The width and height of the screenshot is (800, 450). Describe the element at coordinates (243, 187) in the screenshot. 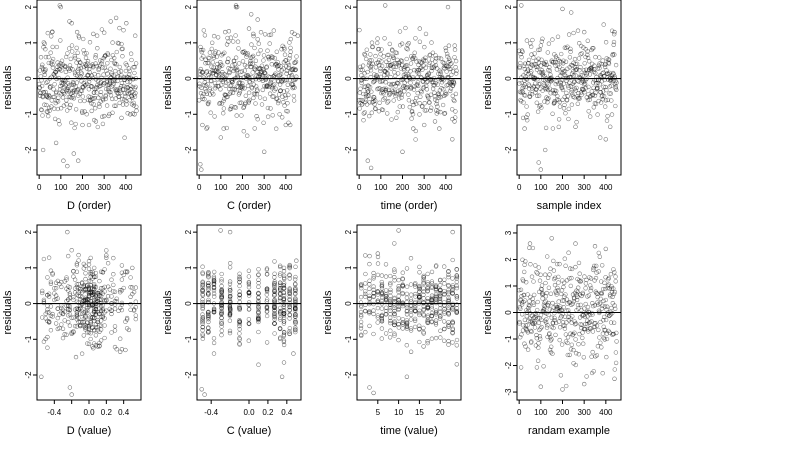

I see `x-tick-label: 200` at that location.